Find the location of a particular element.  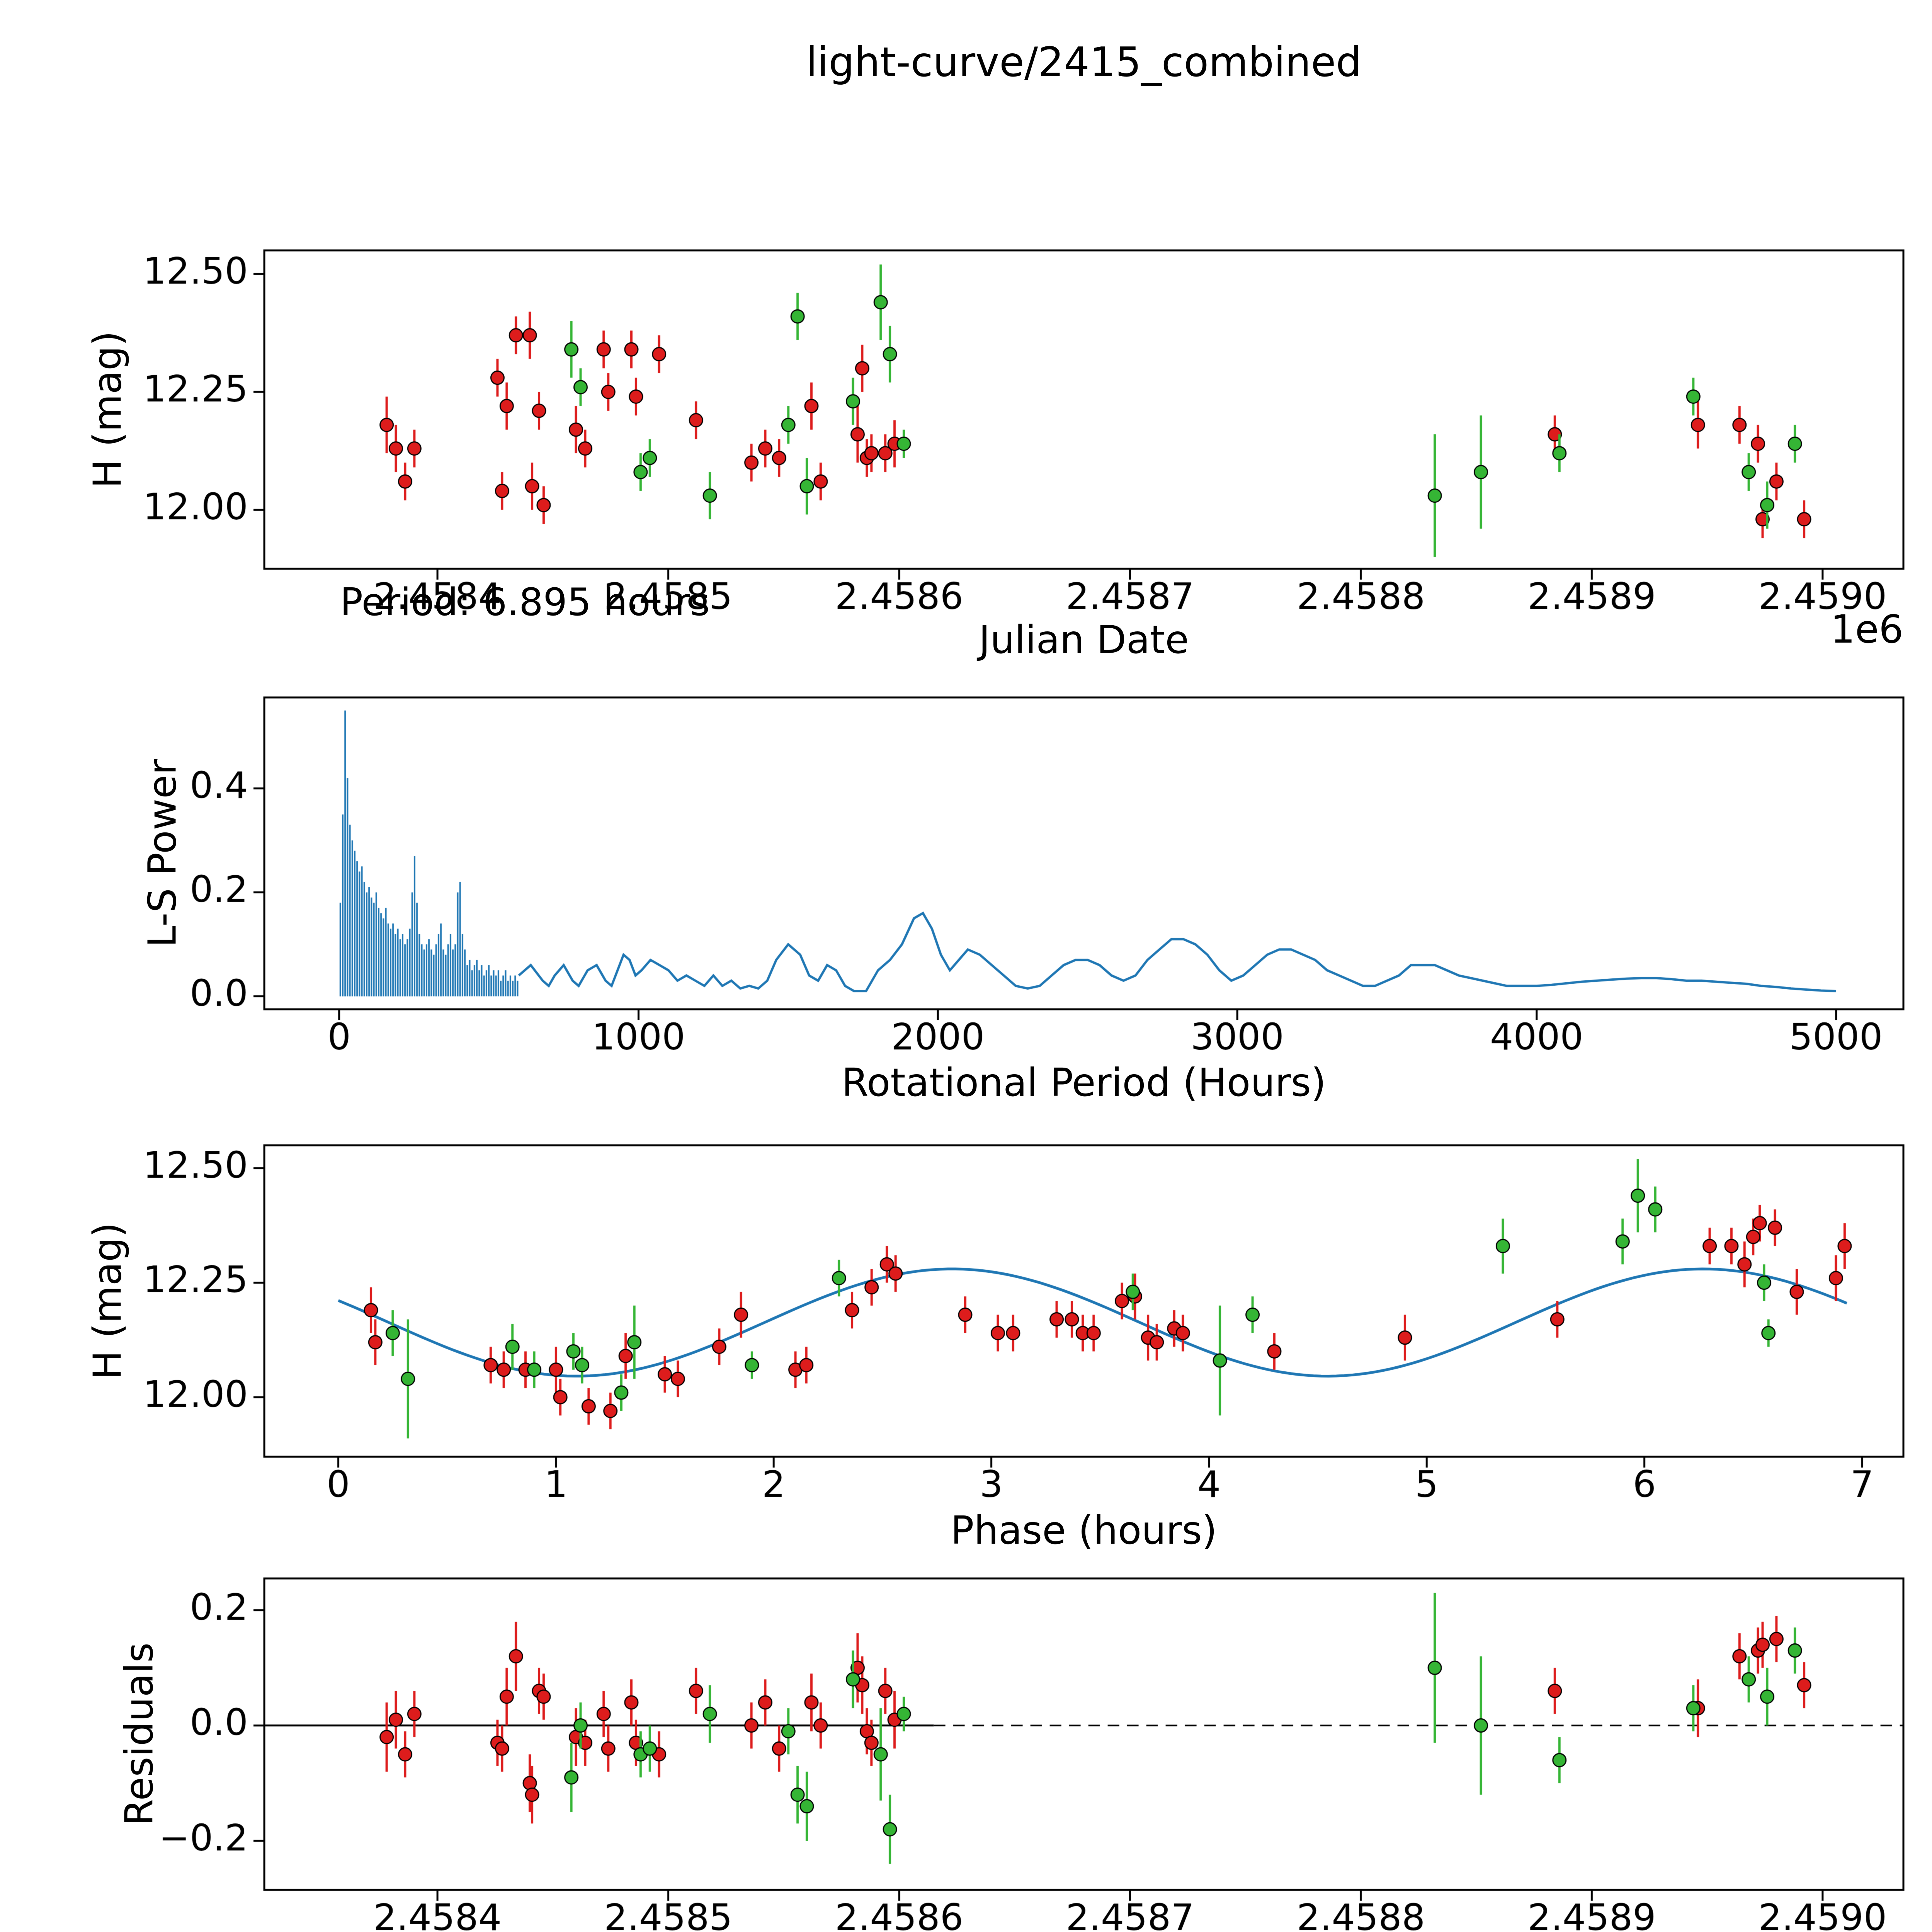

panel1-xlabel: Julian Date is located at coordinates (1084, 639).